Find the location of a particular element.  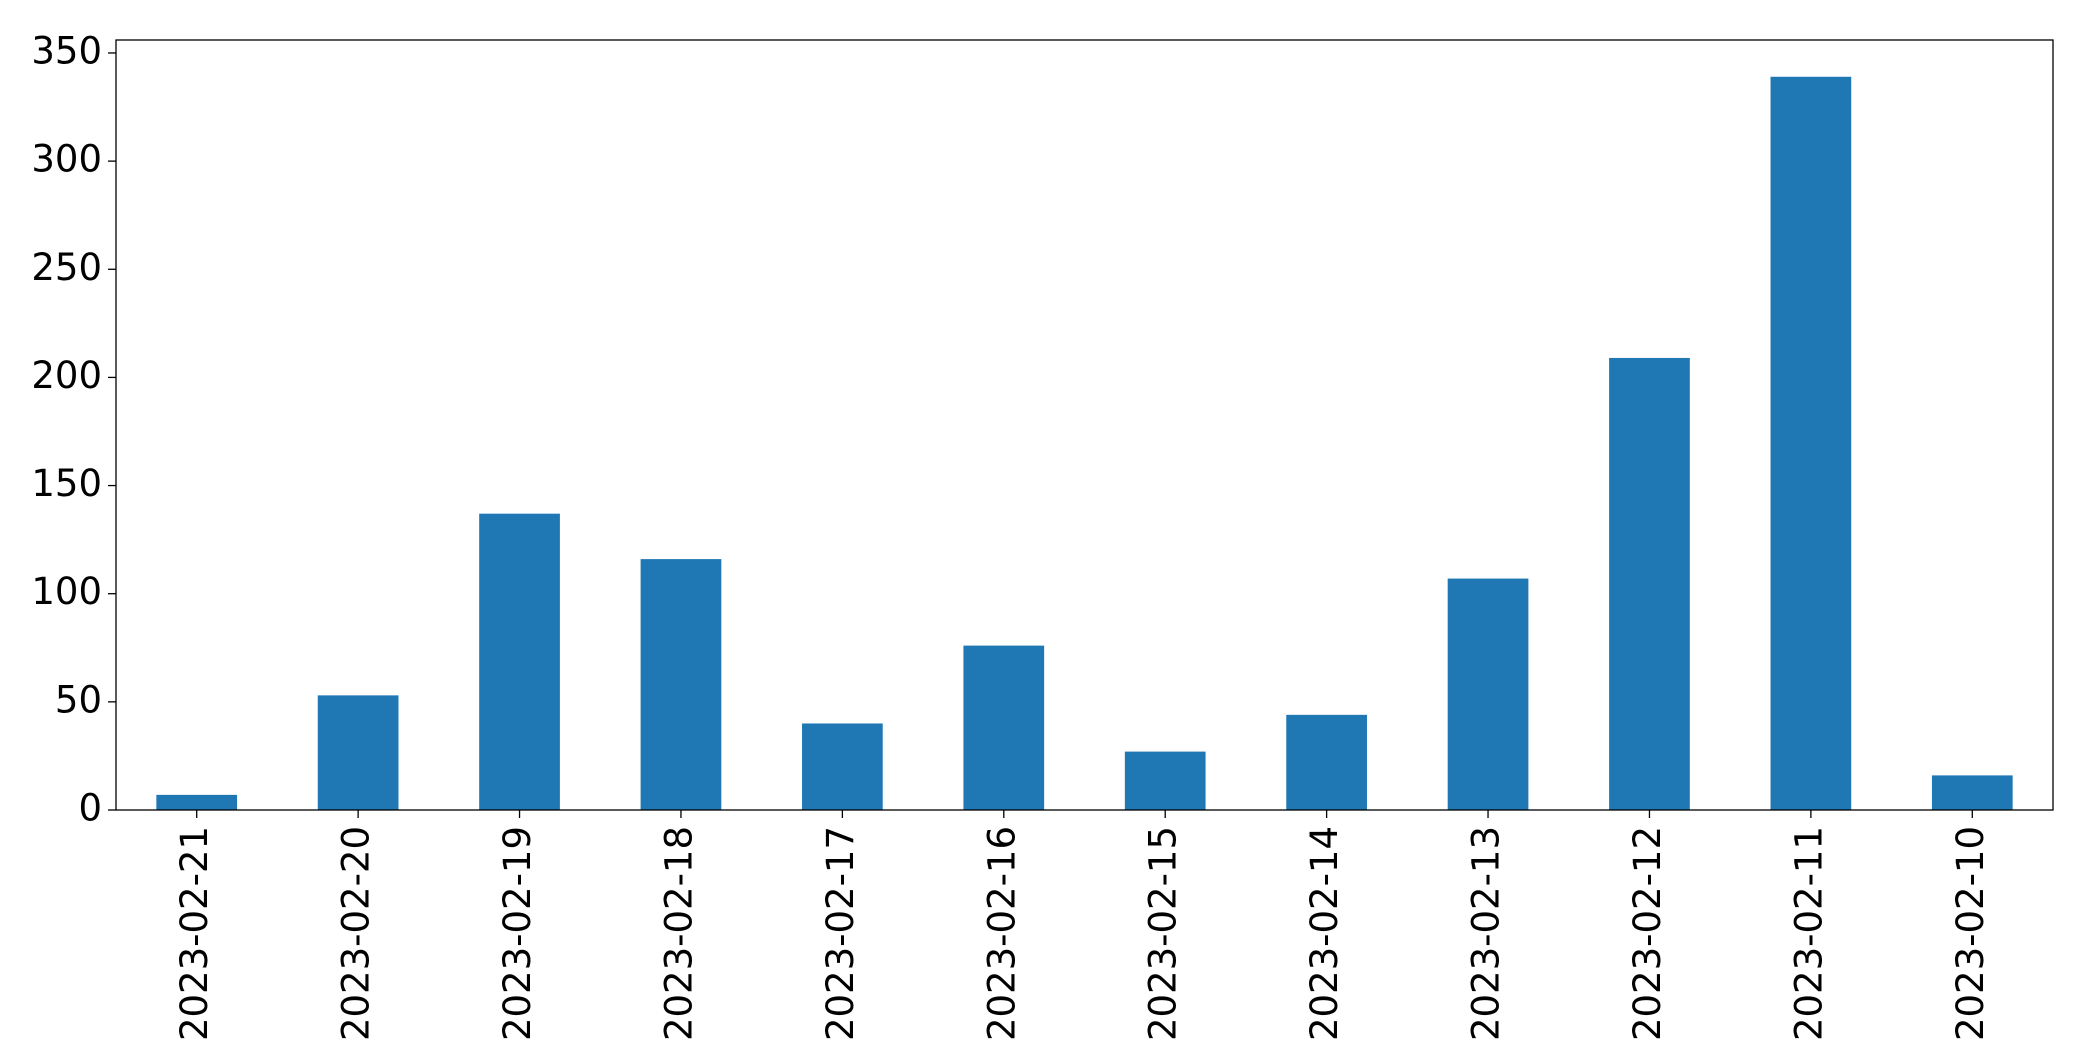

x-tick-label: 2023-02-10 is located at coordinates (1970, 933).